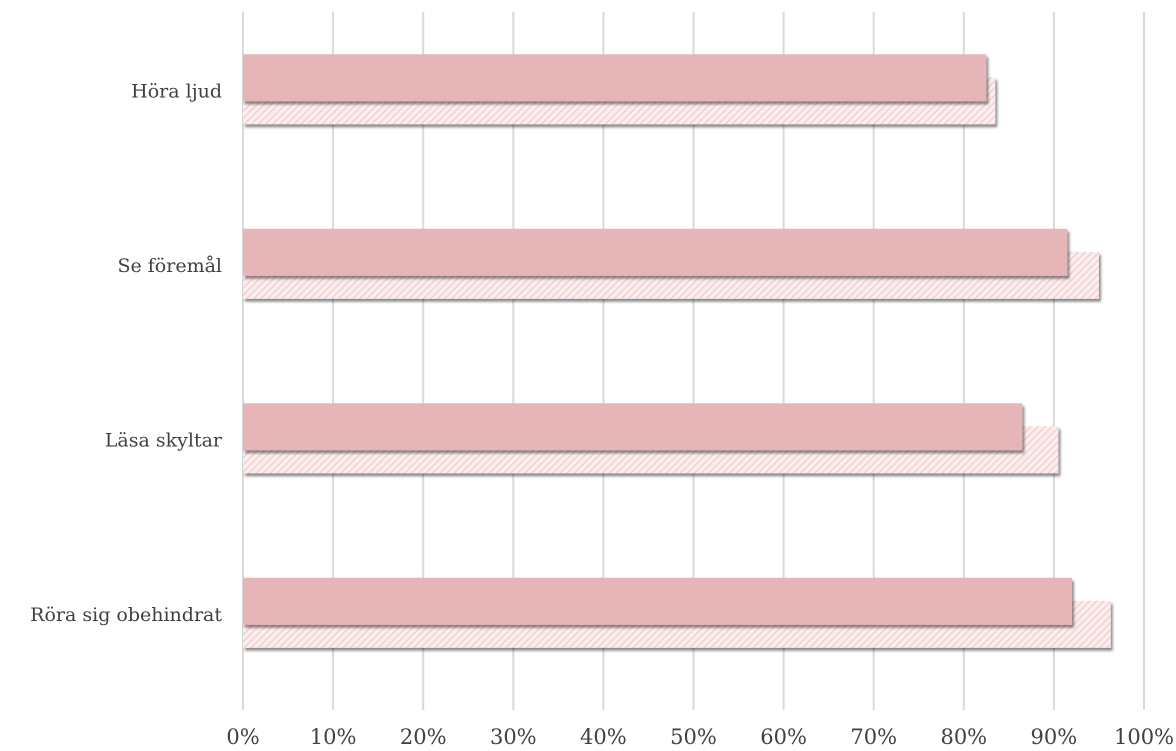 Image resolution: width=1176 pixels, height=751 pixels. Describe the element at coordinates (783, 737) in the screenshot. I see `x-tick-label: 60%` at that location.